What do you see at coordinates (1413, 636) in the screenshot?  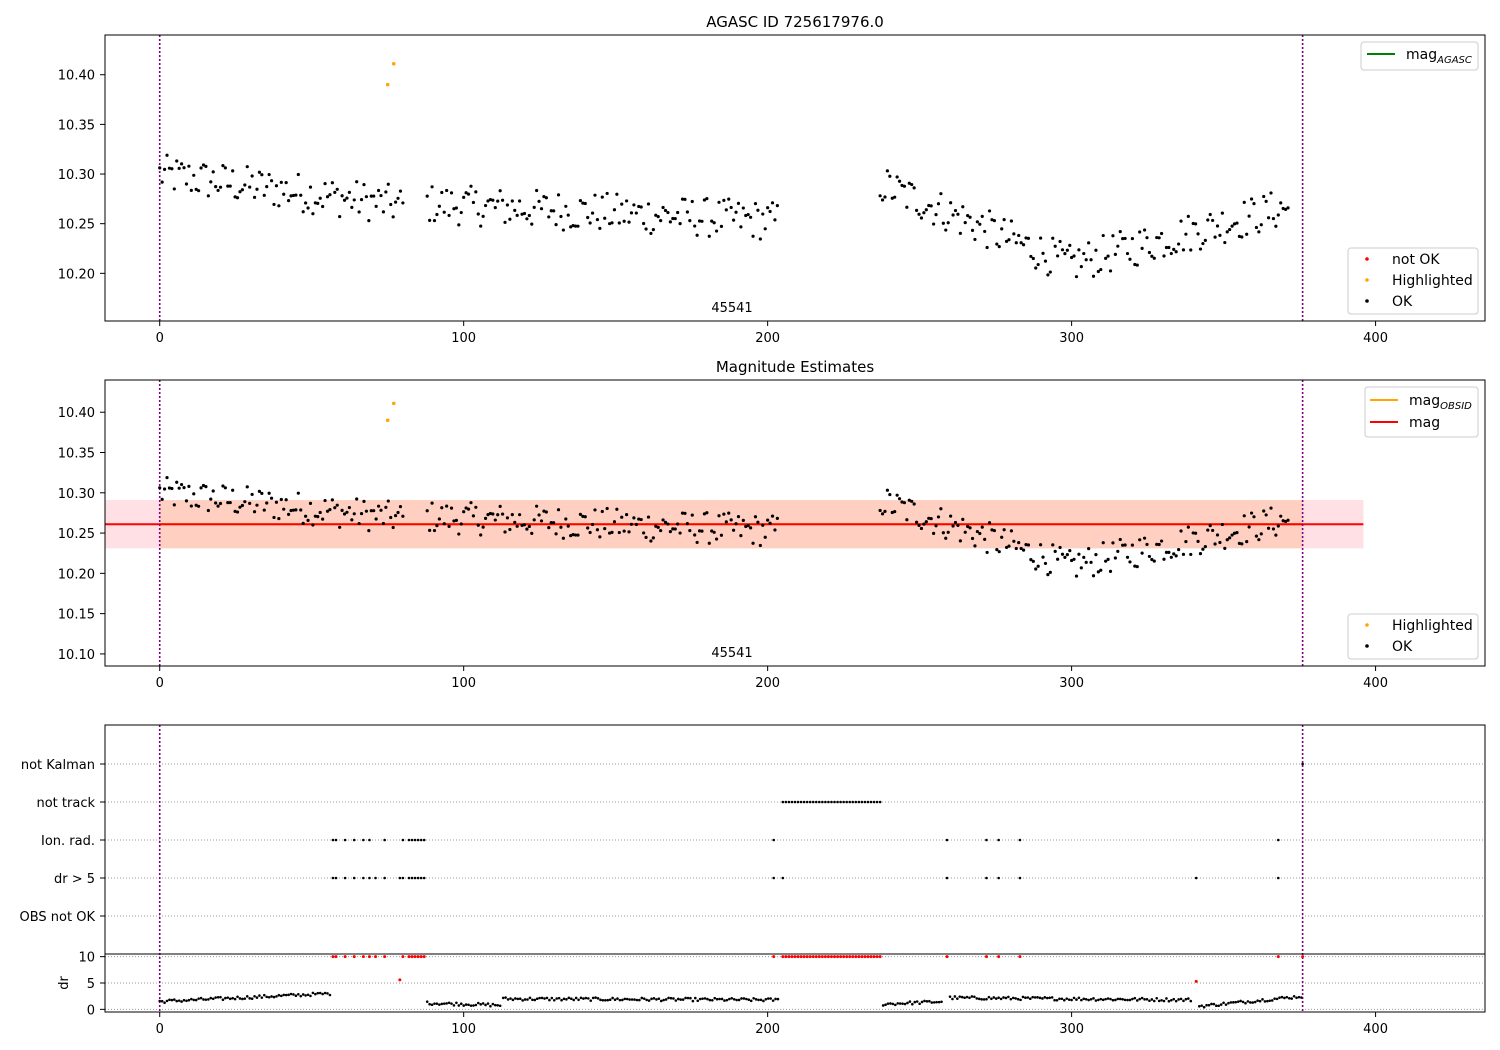 I see `panel2-legend-points: Highlighted OK` at bounding box center [1413, 636].